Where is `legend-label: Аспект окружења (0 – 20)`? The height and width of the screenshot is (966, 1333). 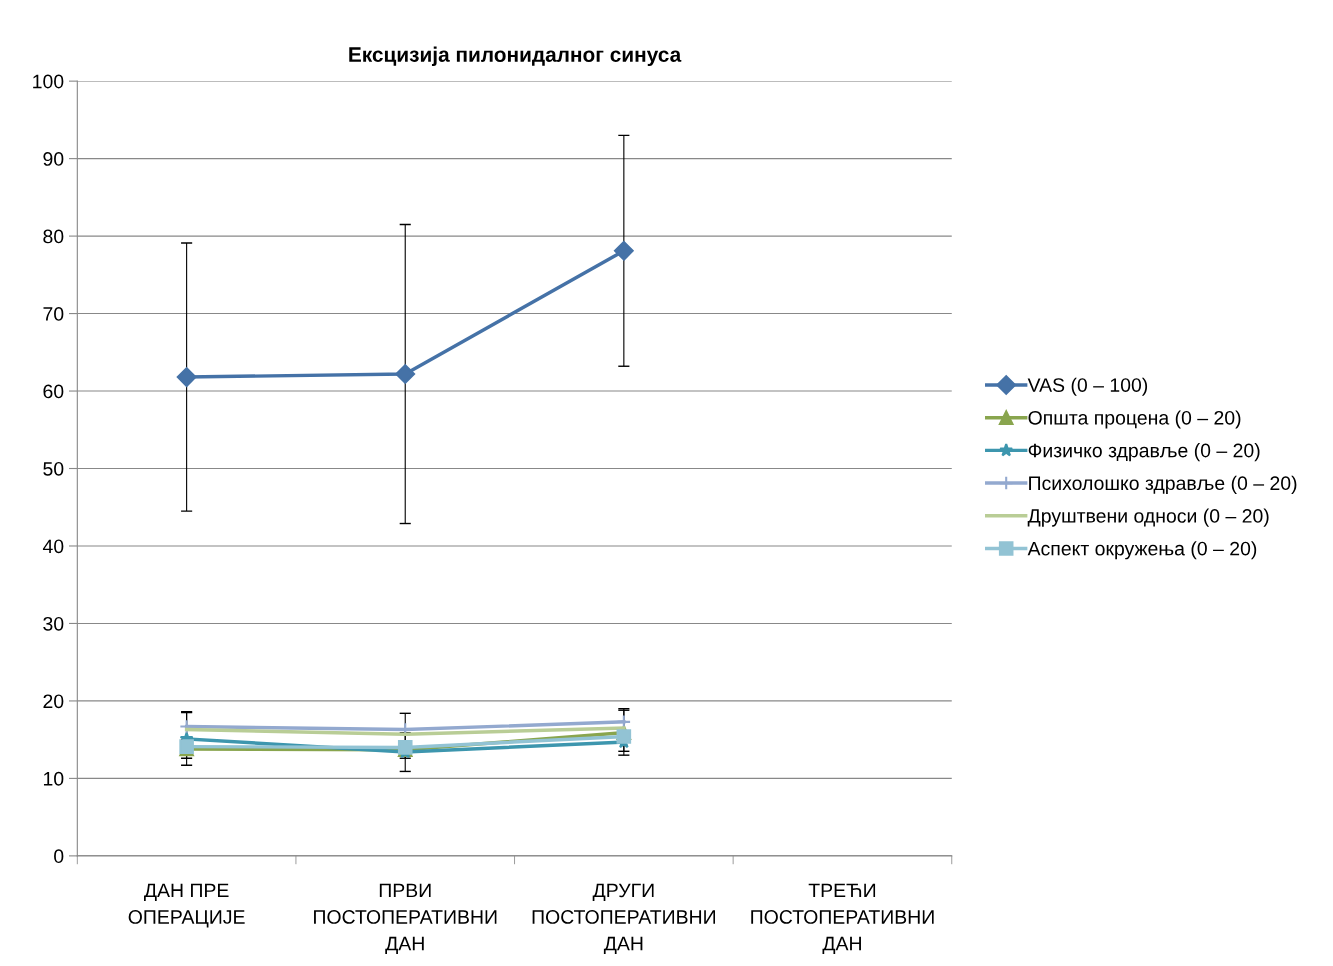 legend-label: Аспект окружења (0 – 20) is located at coordinates (1142, 550).